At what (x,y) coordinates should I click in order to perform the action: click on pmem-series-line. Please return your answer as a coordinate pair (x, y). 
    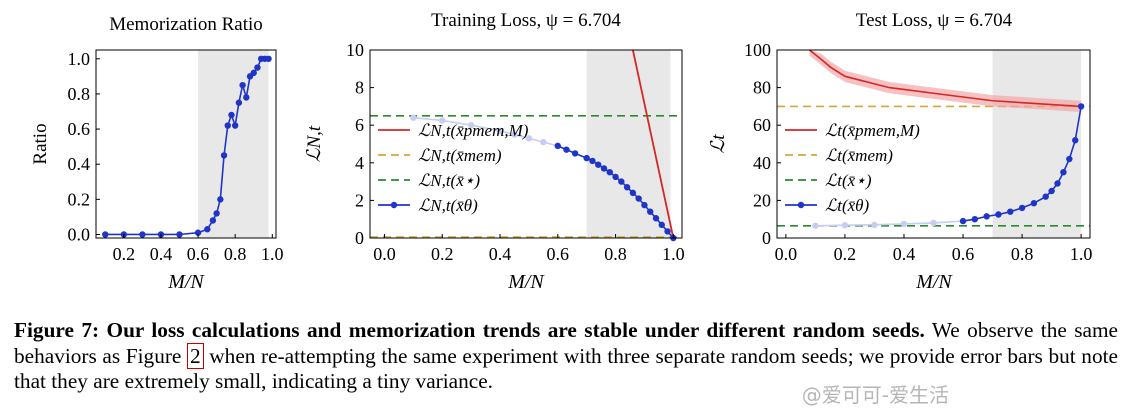
    Looking at the image, I should click on (945, 78).